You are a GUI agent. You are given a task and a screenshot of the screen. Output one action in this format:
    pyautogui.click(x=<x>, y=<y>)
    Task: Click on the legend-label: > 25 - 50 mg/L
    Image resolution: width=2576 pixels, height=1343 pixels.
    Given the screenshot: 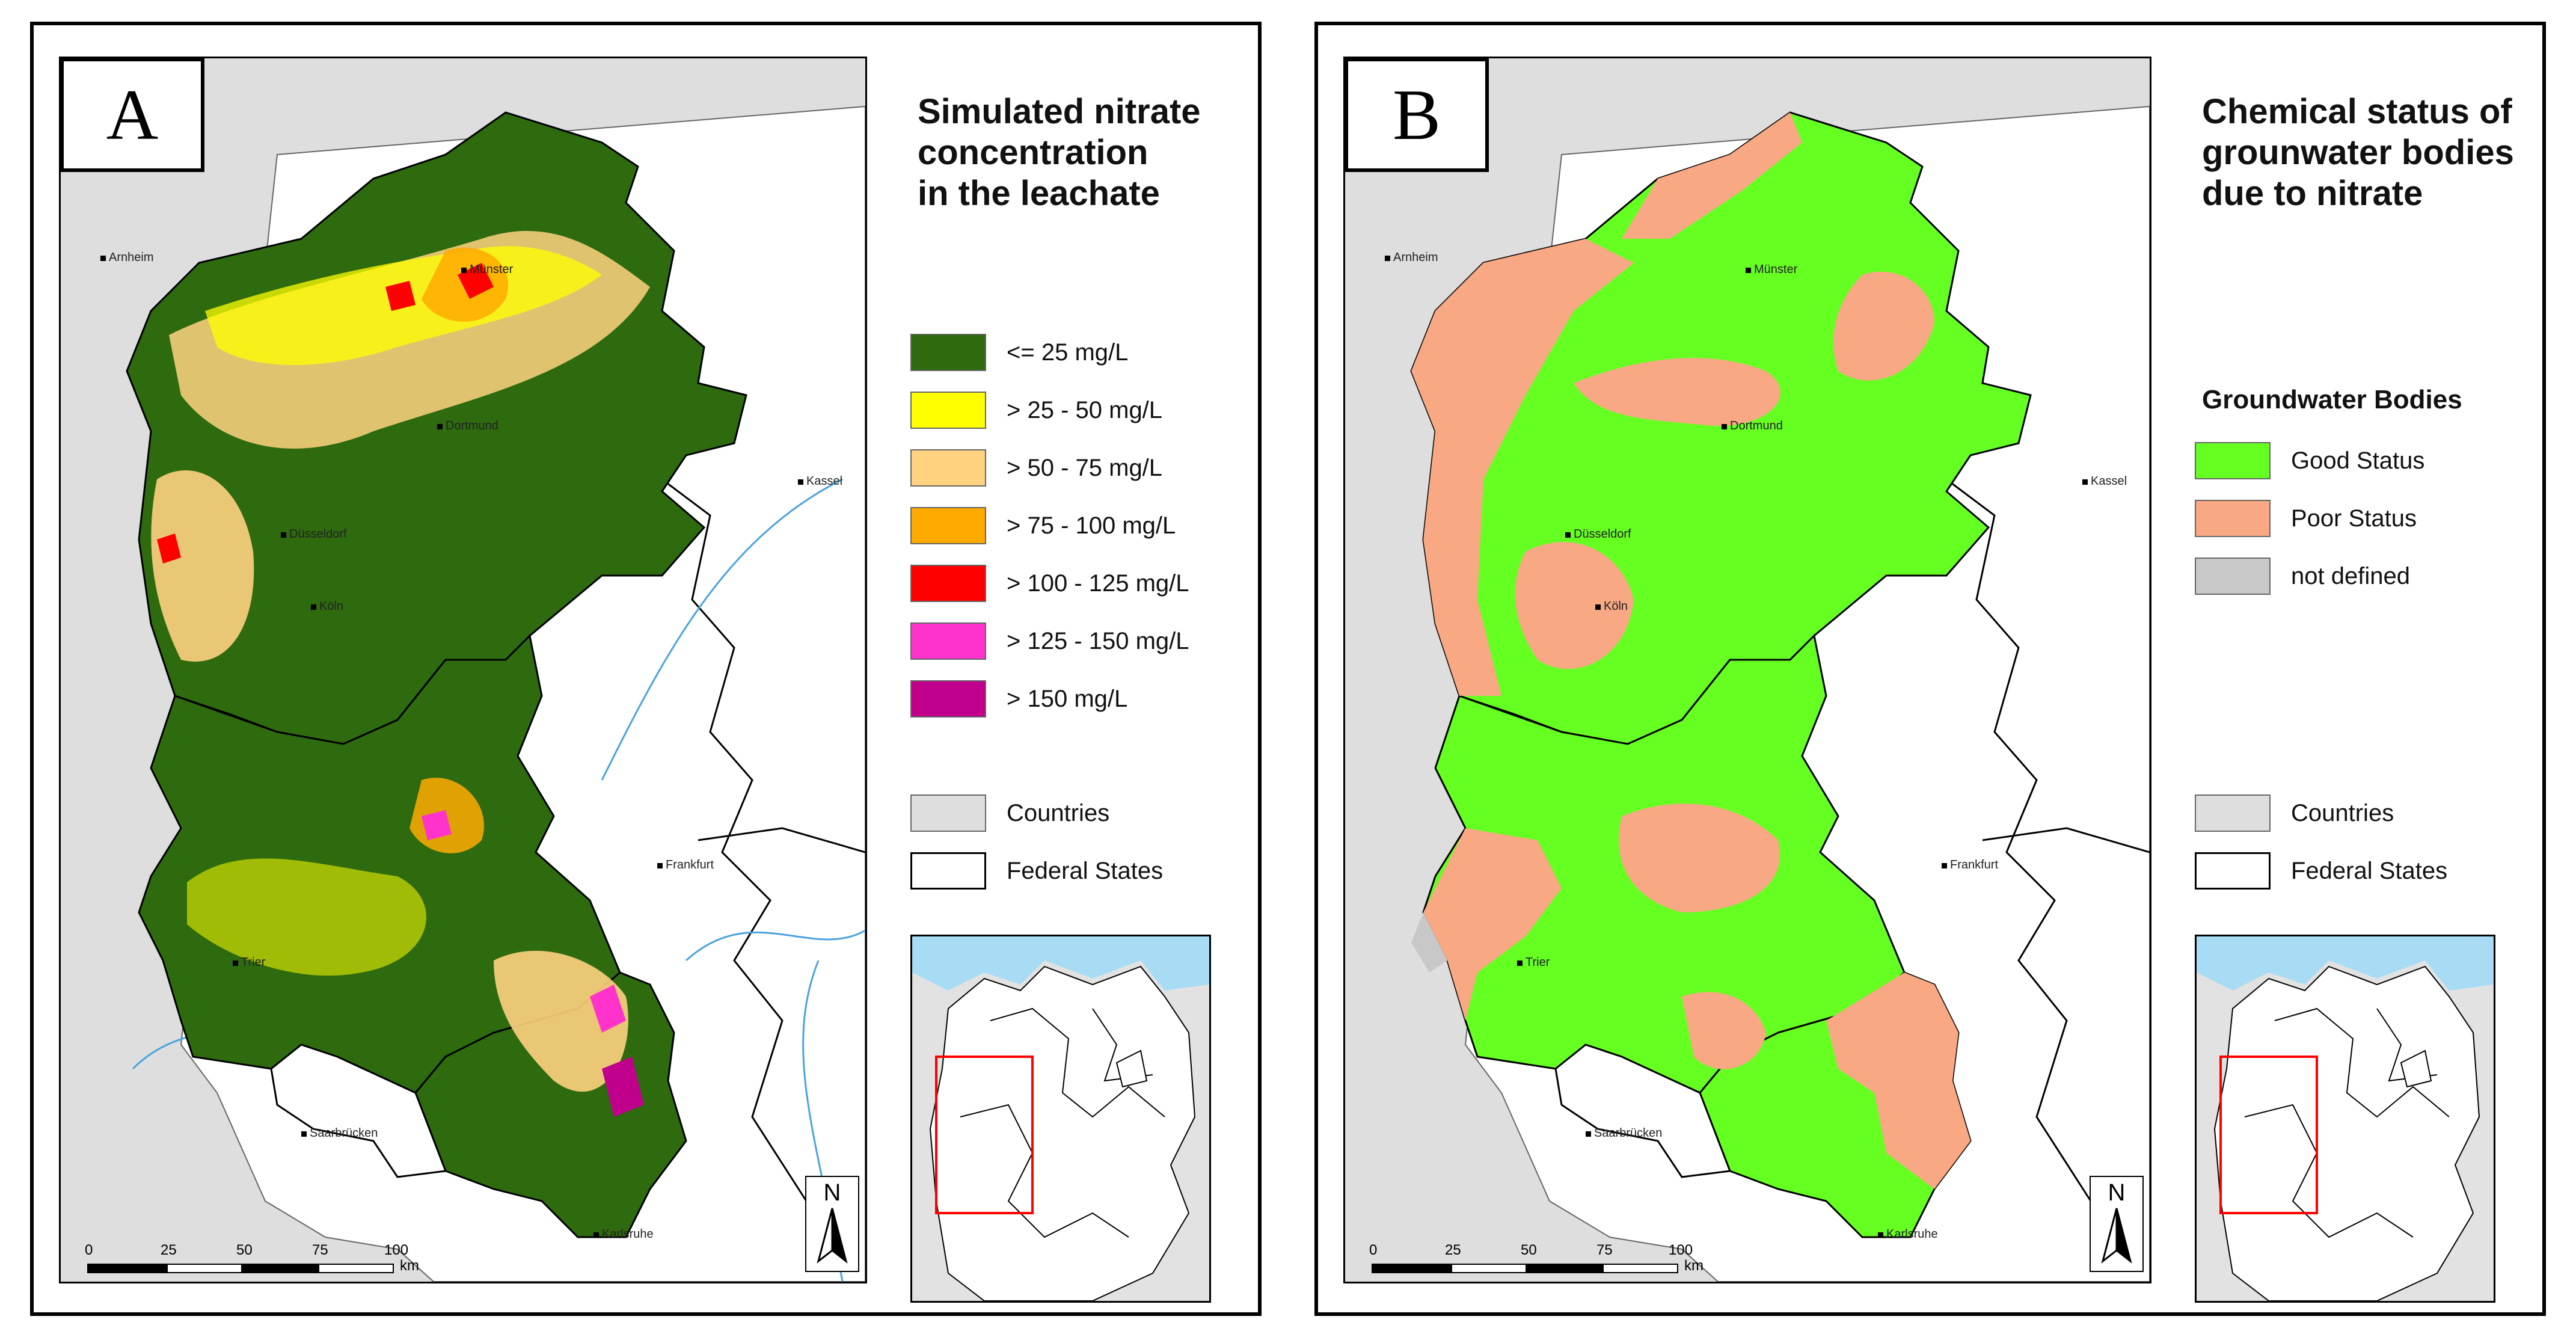 What is the action you would take?
    pyautogui.click(x=1085, y=409)
    